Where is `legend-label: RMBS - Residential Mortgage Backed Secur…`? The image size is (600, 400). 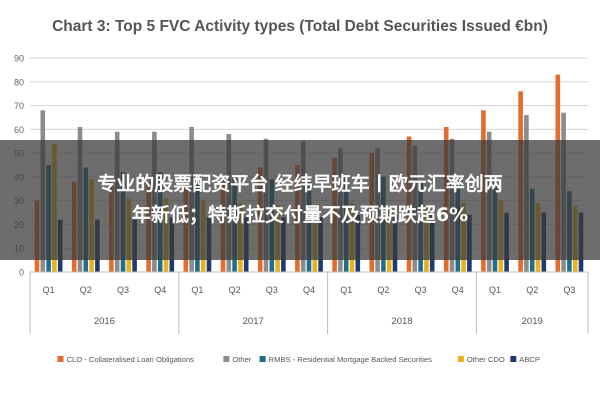
legend-label: RMBS - Residential Mortgage Backed Secur… is located at coordinates (351, 359).